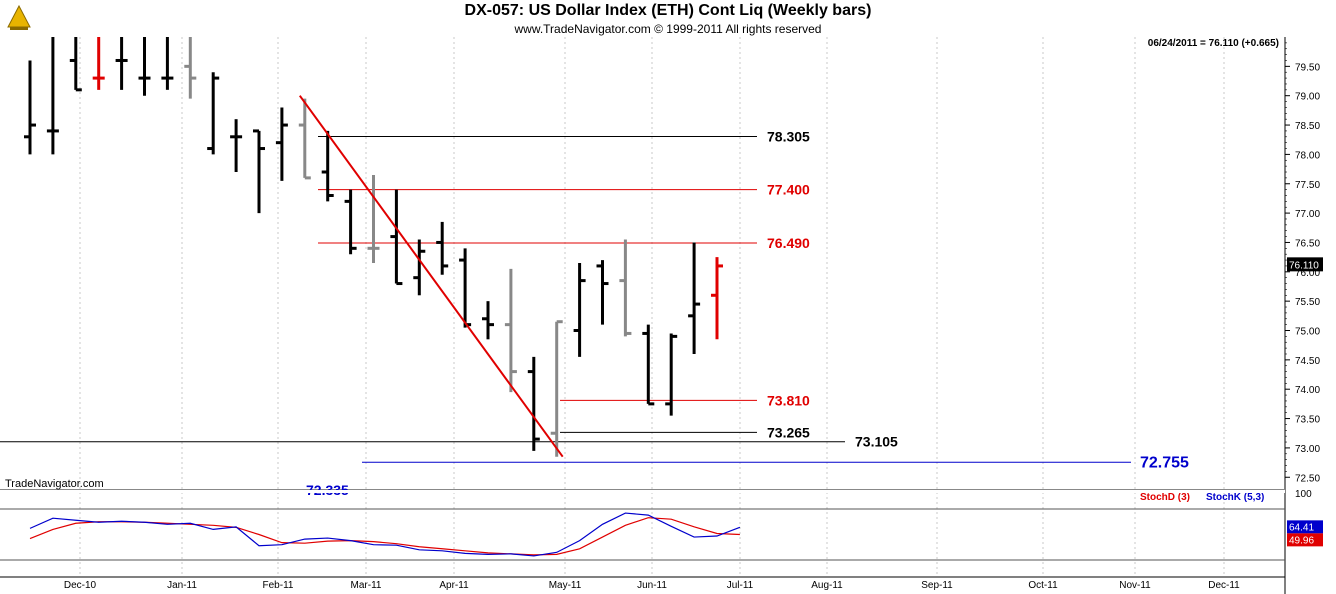 Image resolution: width=1336 pixels, height=594 pixels. I want to click on panel-divider-mask, so click(642, 491).